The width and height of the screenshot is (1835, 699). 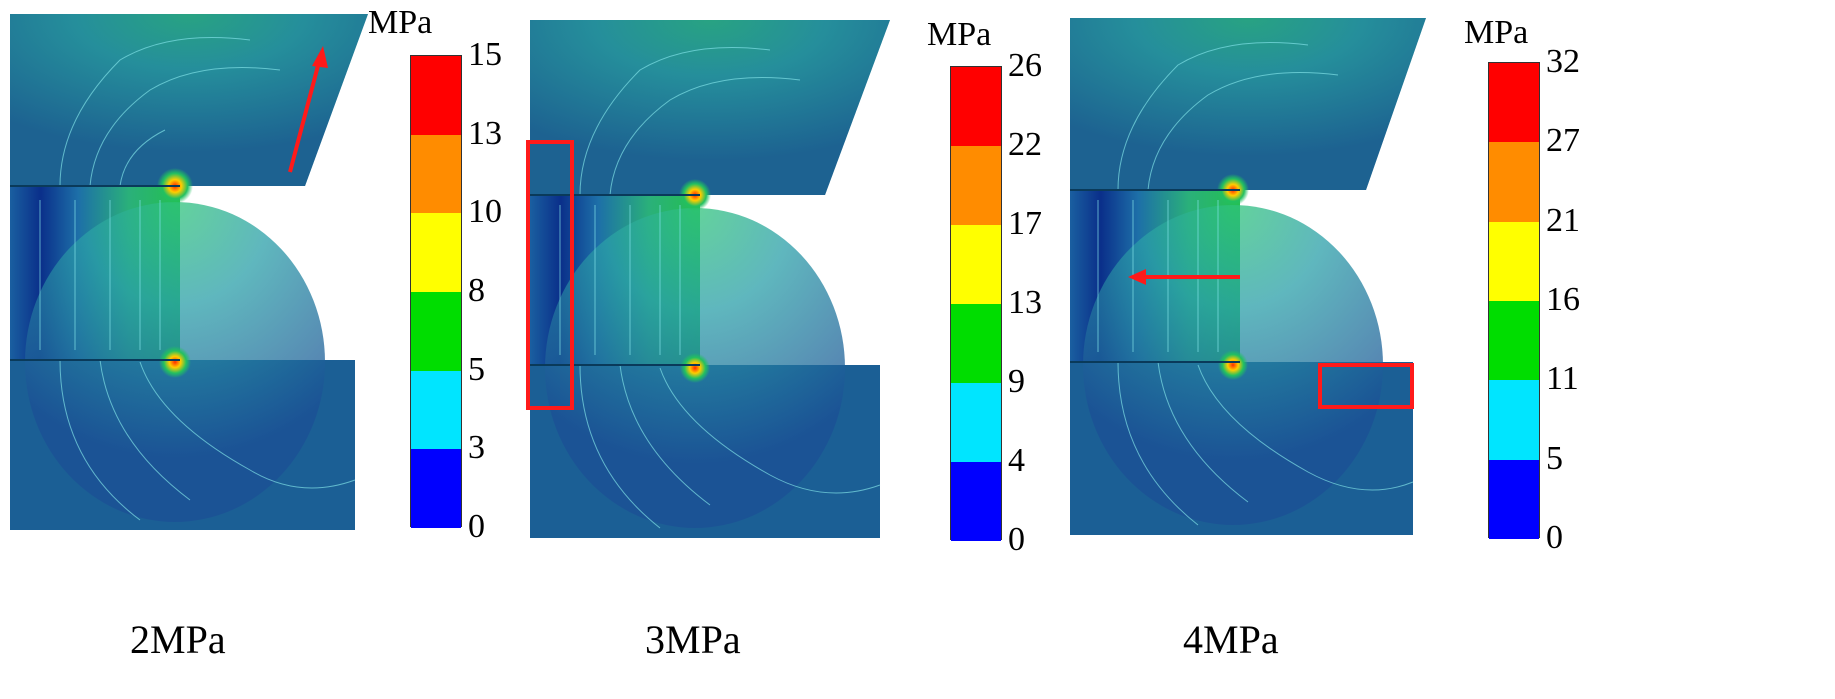 What do you see at coordinates (485, 212) in the screenshot?
I see `colorbar-tick-label: 10` at bounding box center [485, 212].